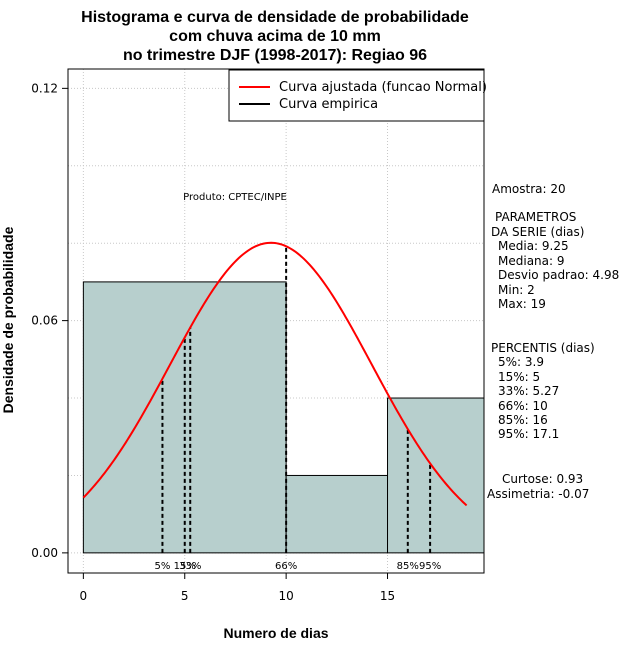 The width and height of the screenshot is (640, 660). I want to click on percentiles-title: PERCENTIS (dias), so click(543, 348).